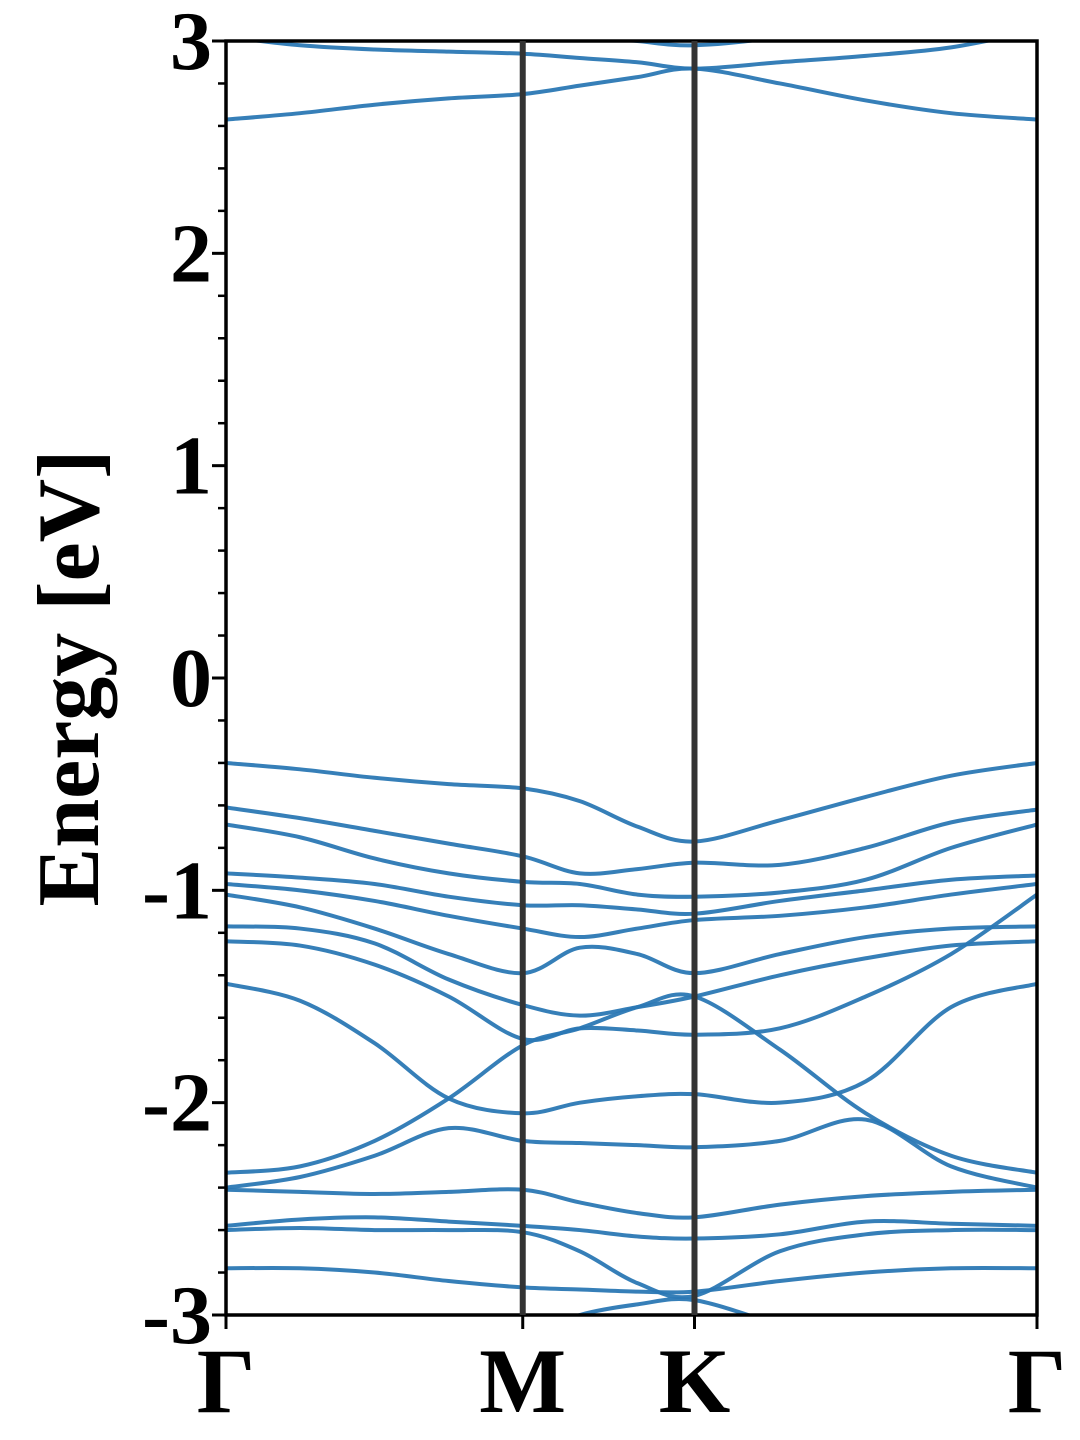 Image resolution: width=1080 pixels, height=1440 pixels. Describe the element at coordinates (191, 44) in the screenshot. I see `y-tick-label: 3` at that location.